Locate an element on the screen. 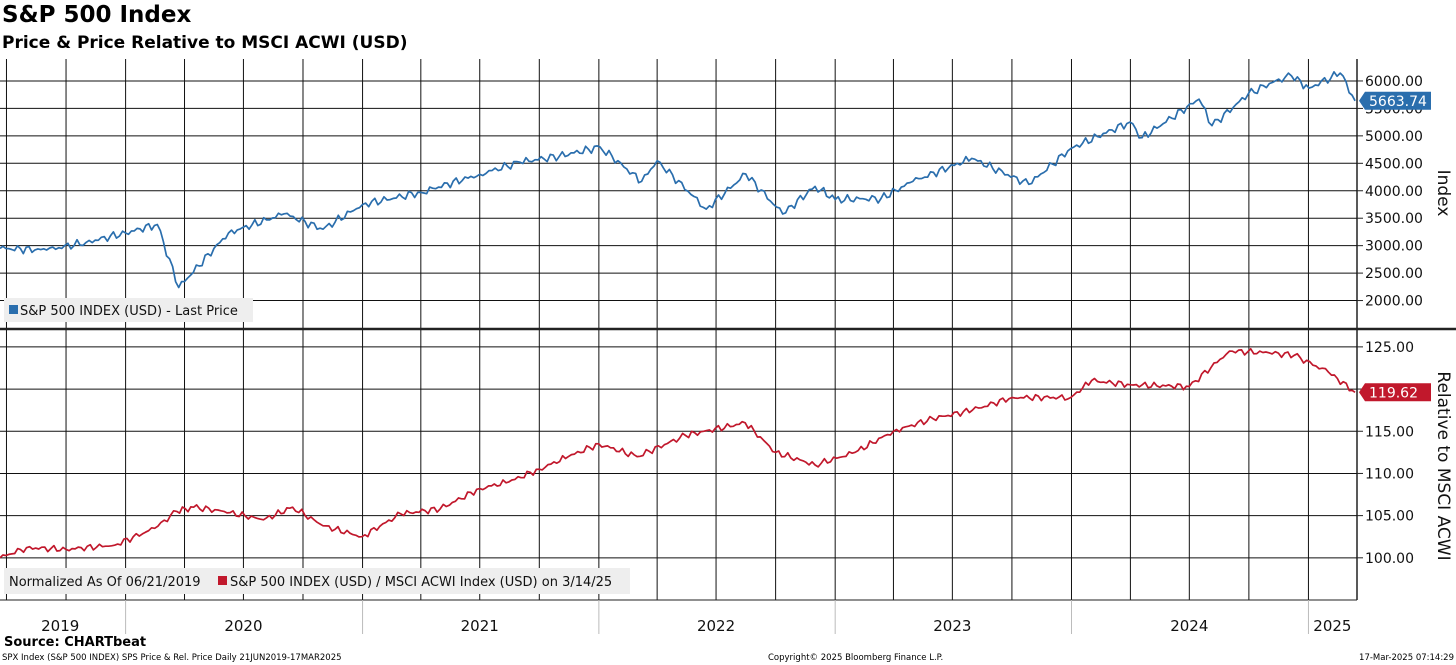  top-y-tick-label: 6000.00 is located at coordinates (1394, 82).